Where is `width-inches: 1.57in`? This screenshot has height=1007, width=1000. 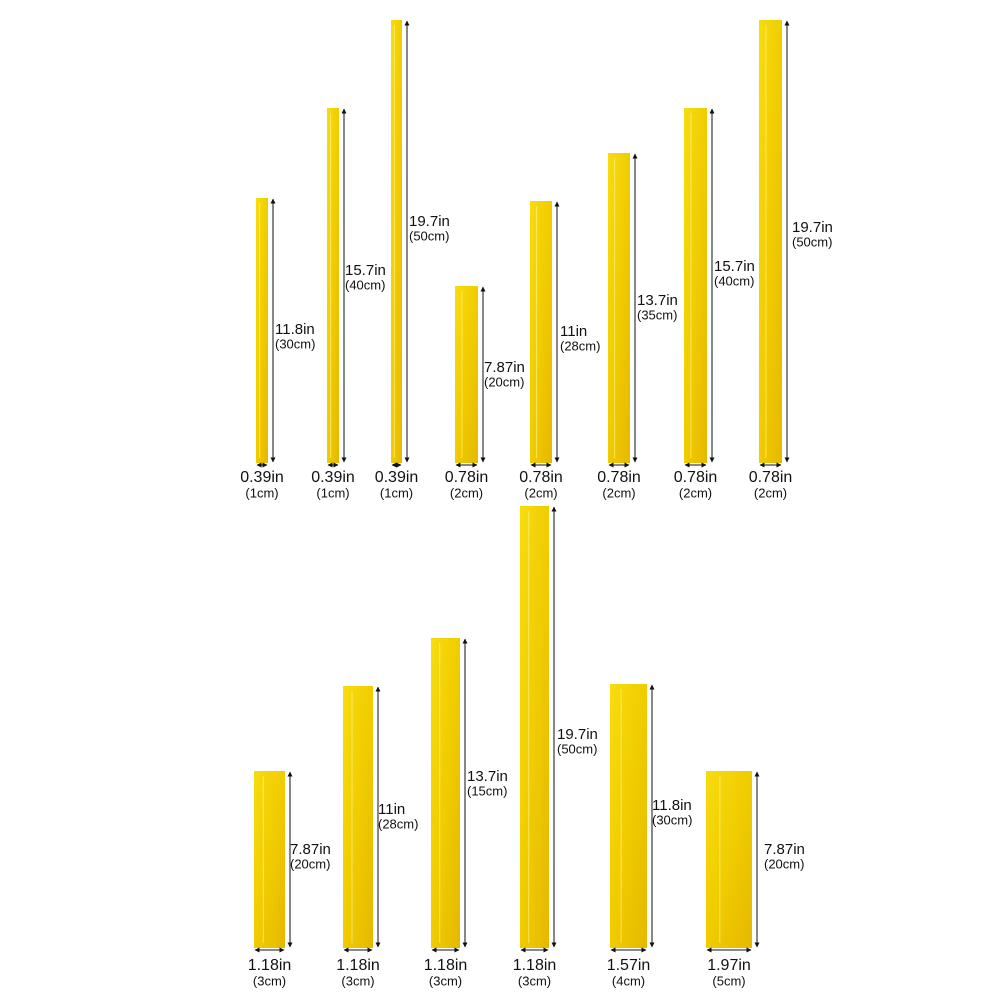 width-inches: 1.57in is located at coordinates (629, 965).